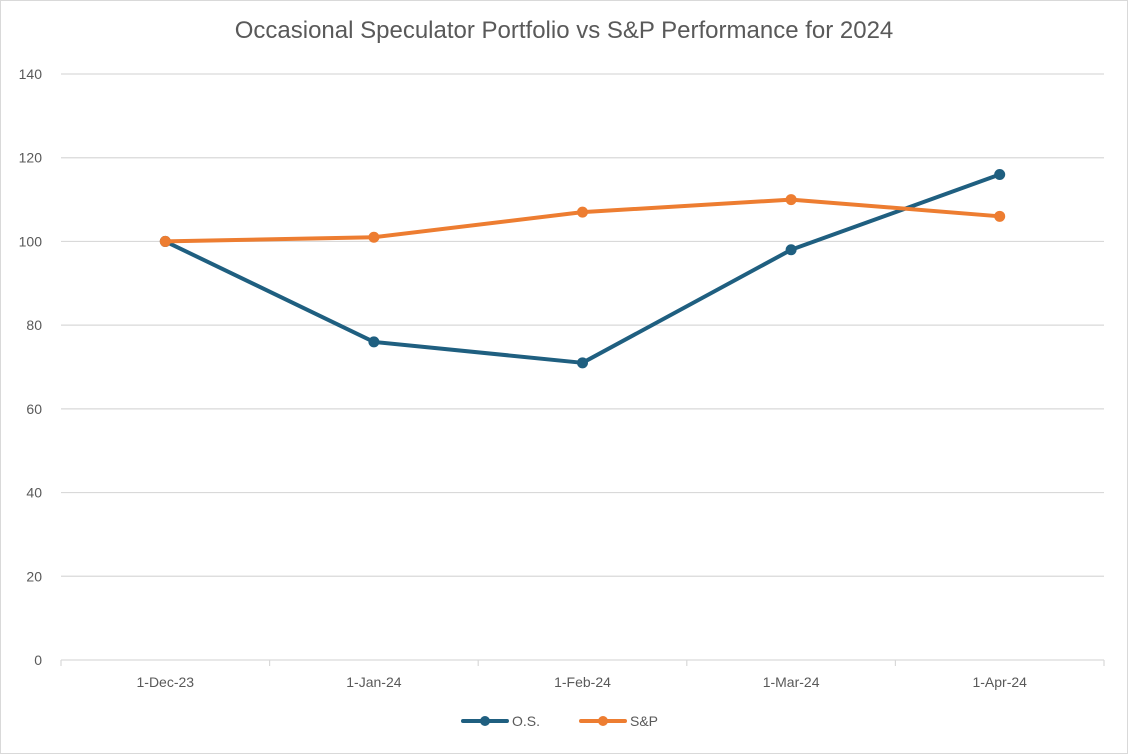 The image size is (1128, 754). I want to click on legend-item: O.S., so click(500, 721).